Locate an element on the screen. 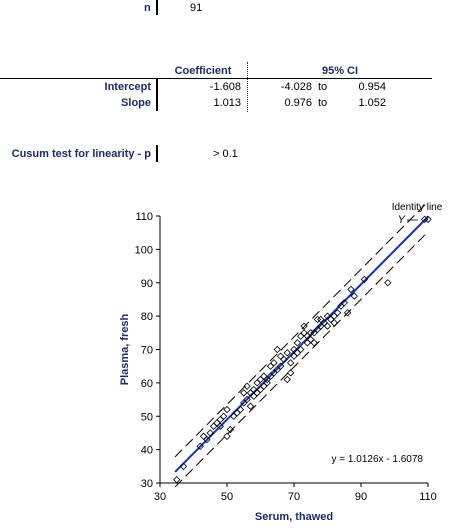  y-tick-label: 80 is located at coordinates (147, 317).